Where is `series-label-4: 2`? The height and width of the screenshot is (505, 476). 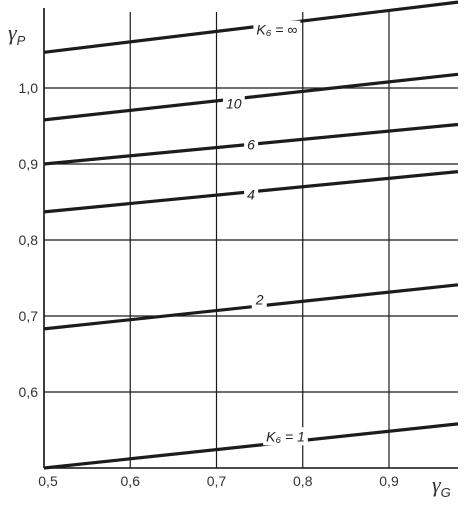 series-label-4: 2 is located at coordinates (259, 300).